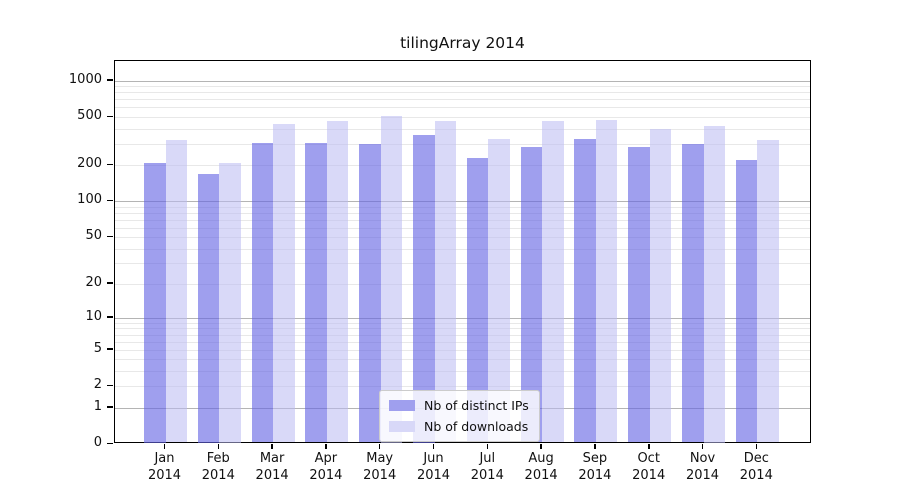 This screenshot has height=500, width=900. Describe the element at coordinates (660, 285) in the screenshot. I see `bar-nb-of-downloads-oct` at that location.